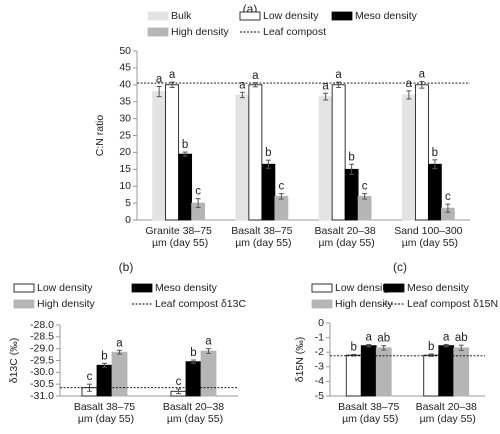 The width and height of the screenshot is (500, 434). What do you see at coordinates (125, 152) in the screenshot?
I see `y-tick-label: 20` at bounding box center [125, 152].